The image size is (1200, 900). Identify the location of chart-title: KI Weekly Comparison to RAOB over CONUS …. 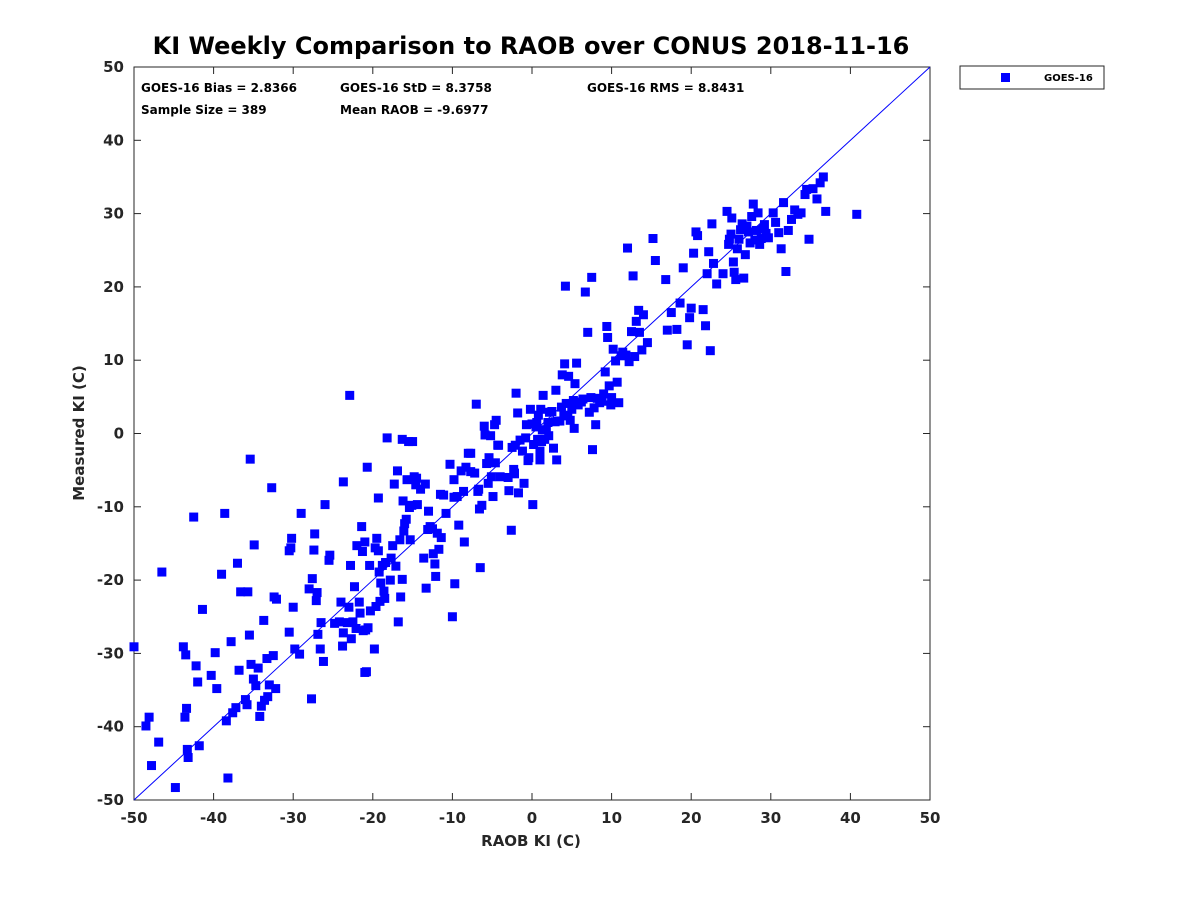
(531, 46).